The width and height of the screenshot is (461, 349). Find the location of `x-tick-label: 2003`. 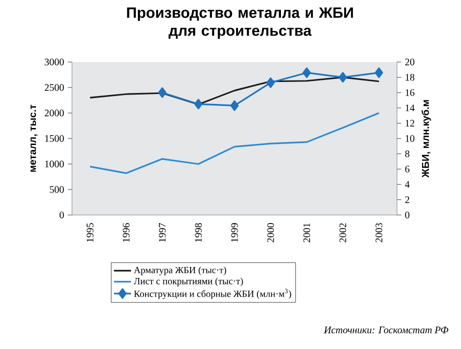

x-tick-label: 2003 is located at coordinates (379, 232).